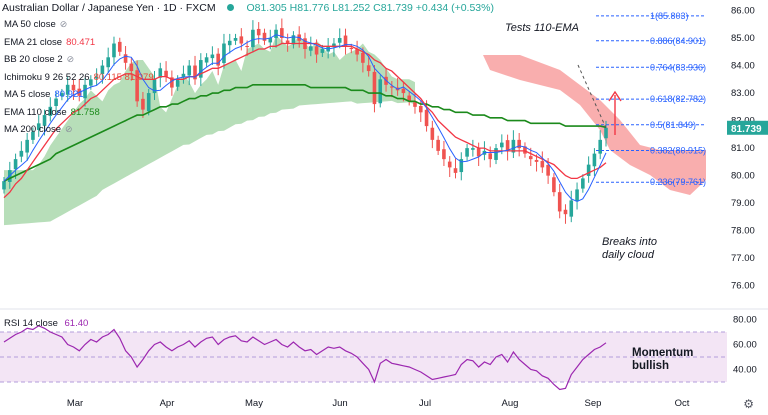  Describe the element at coordinates (743, 176) in the screenshot. I see `price-tick: 80.00` at that location.